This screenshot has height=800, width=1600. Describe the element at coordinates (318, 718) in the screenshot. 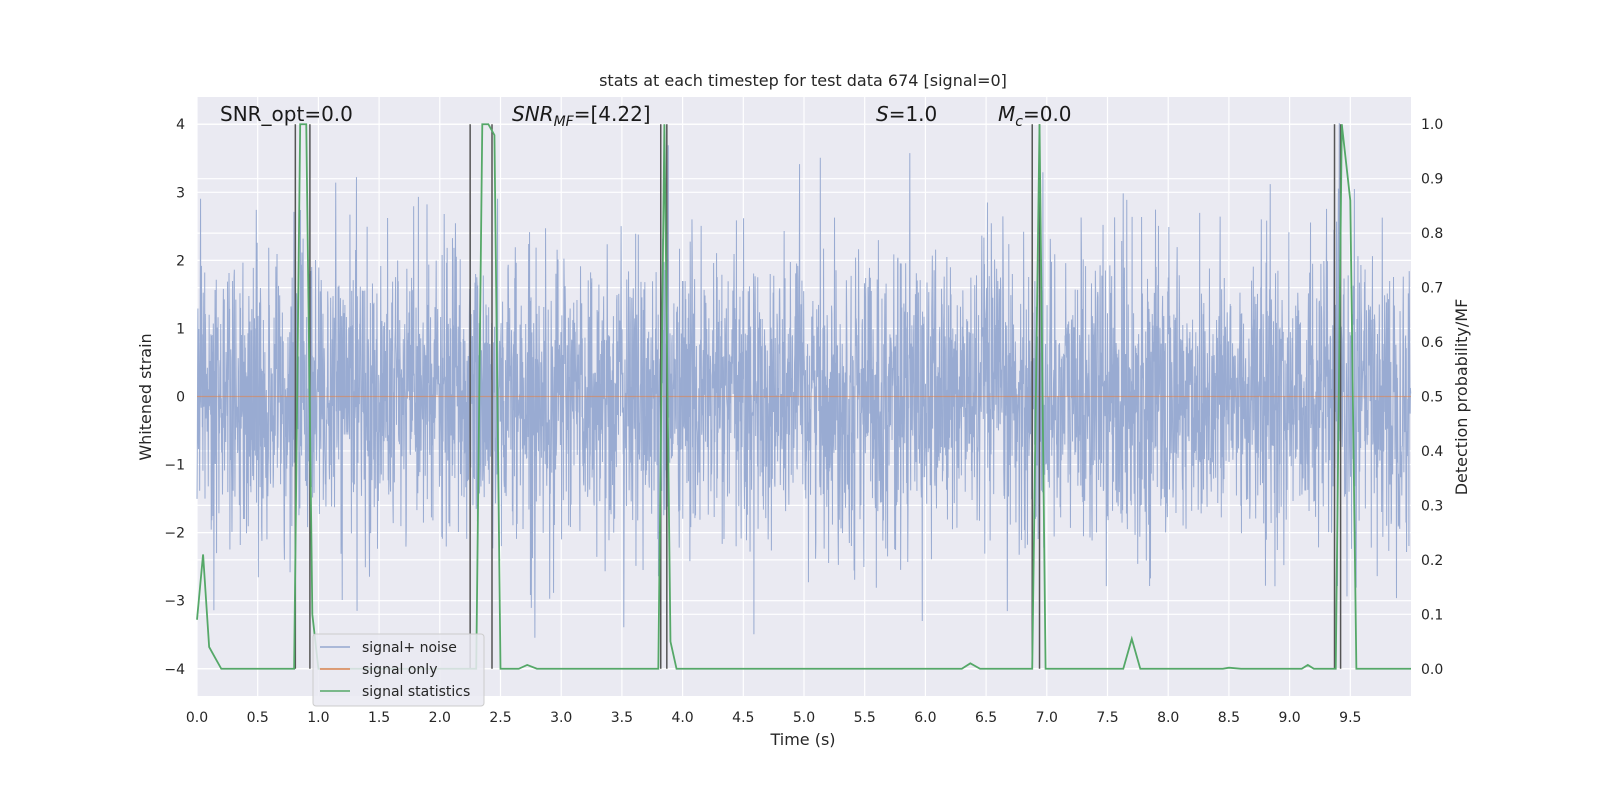

I see `x-tick-2: 1.0` at that location.